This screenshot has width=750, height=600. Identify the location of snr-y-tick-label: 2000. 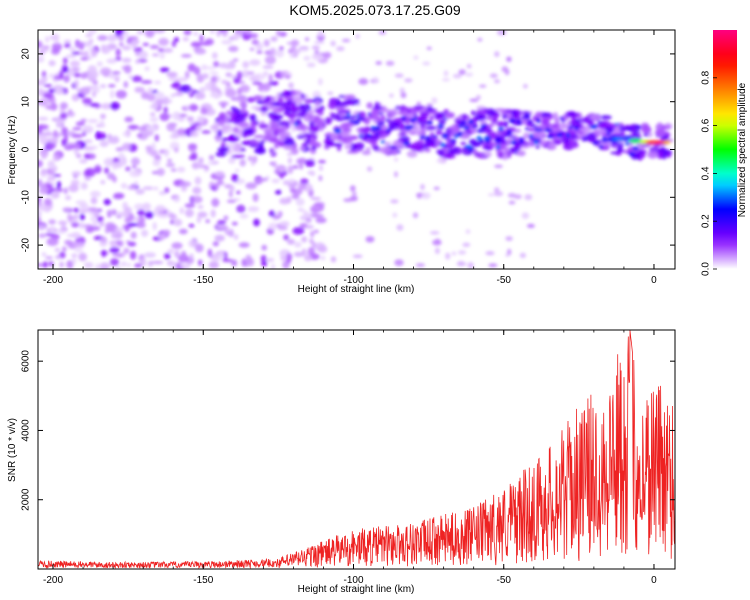
(26, 499).